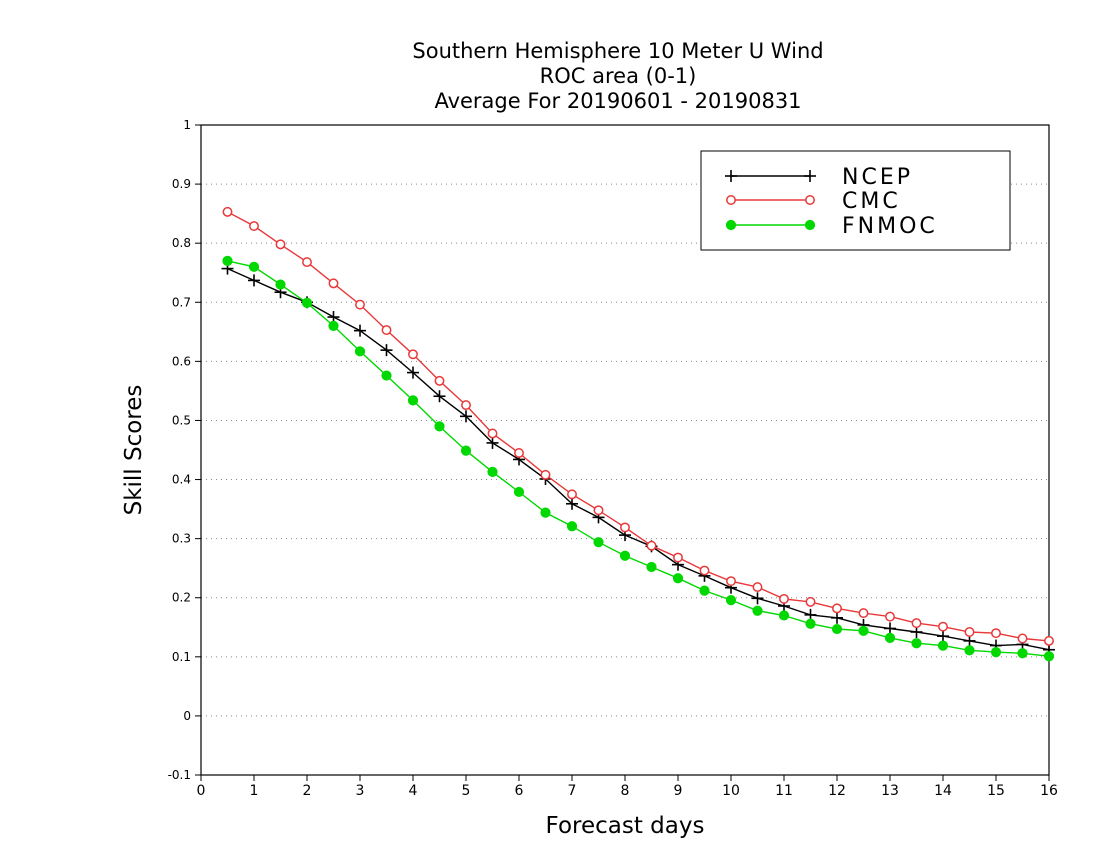 This screenshot has height=850, width=1100. Describe the element at coordinates (181, 539) in the screenshot. I see `y-tick-label: 0.3` at that location.